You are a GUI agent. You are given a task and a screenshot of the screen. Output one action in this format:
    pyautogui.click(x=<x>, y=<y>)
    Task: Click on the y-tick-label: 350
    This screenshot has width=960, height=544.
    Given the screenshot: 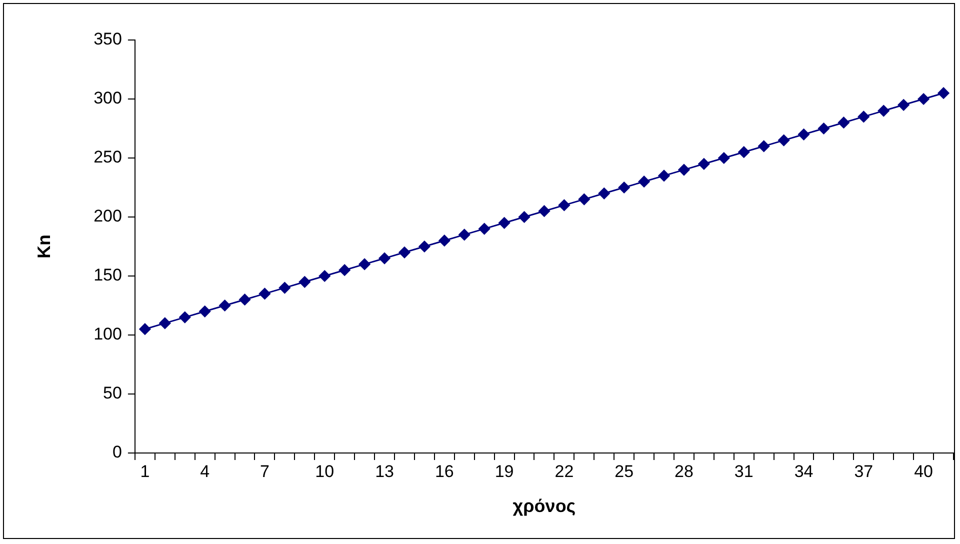 What is the action you would take?
    pyautogui.click(x=108, y=39)
    